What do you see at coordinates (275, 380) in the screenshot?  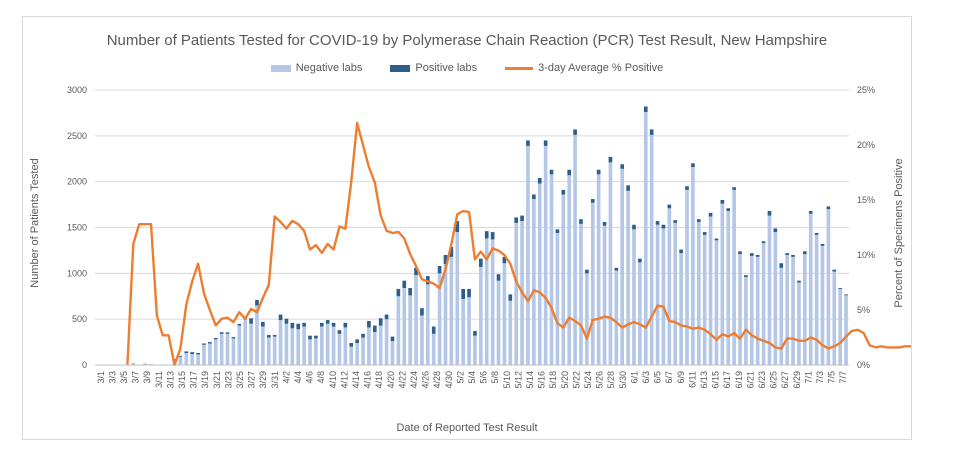 I see `x-tick-label: 3/31` at bounding box center [275, 380].